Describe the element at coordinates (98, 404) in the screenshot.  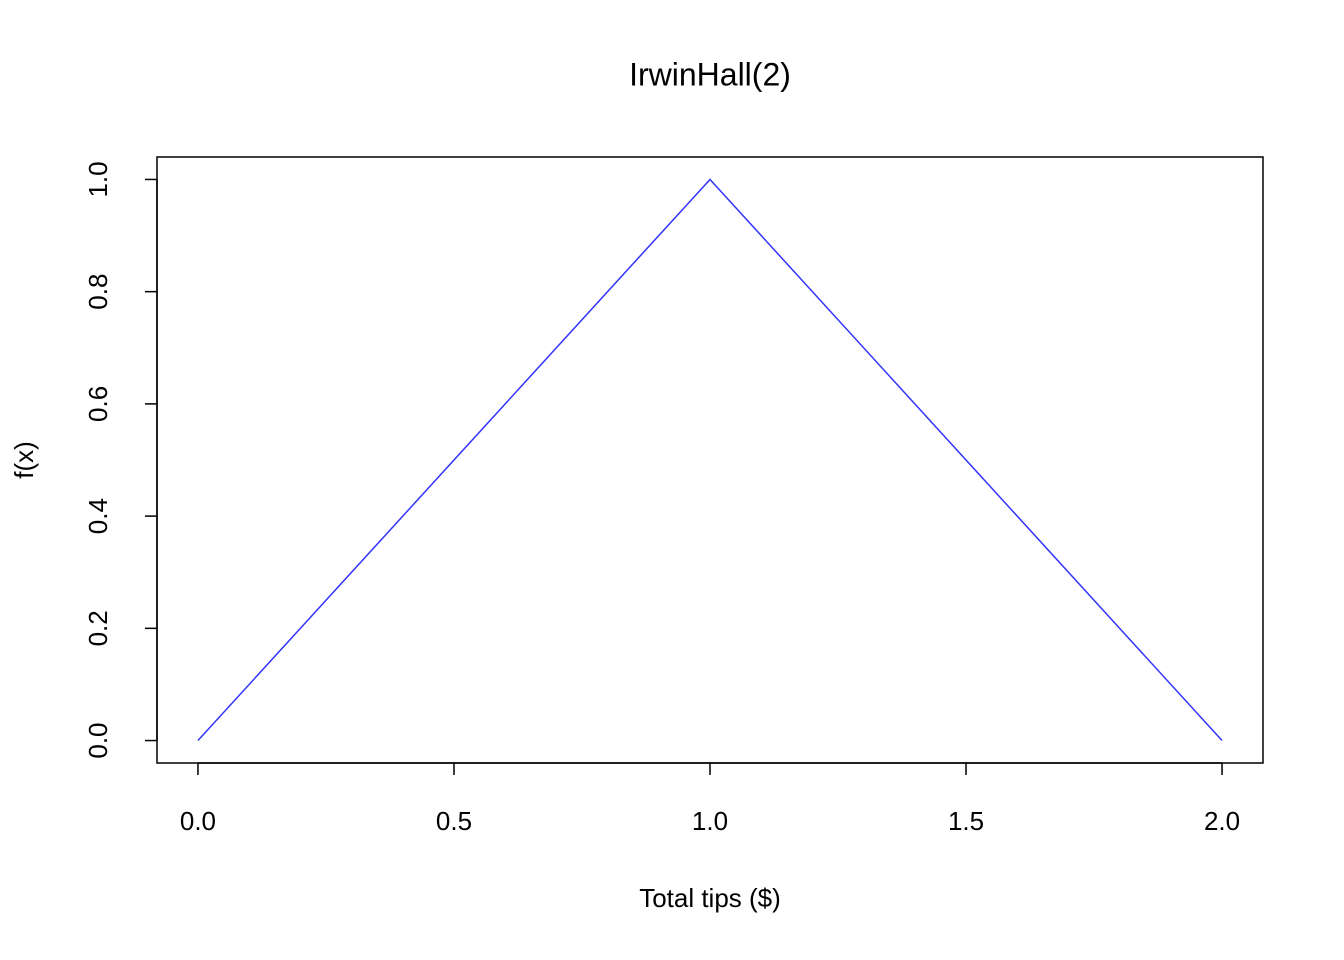
I see `y-tick-label: 0.6` at that location.